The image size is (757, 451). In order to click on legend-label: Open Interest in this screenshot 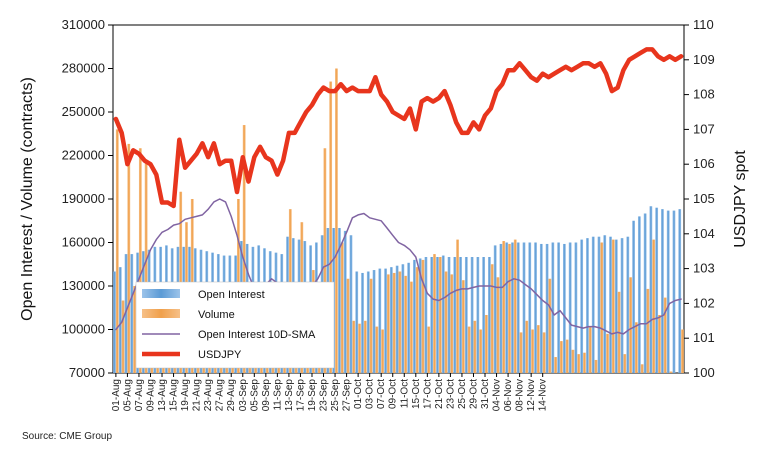, I will do `click(231, 295)`.